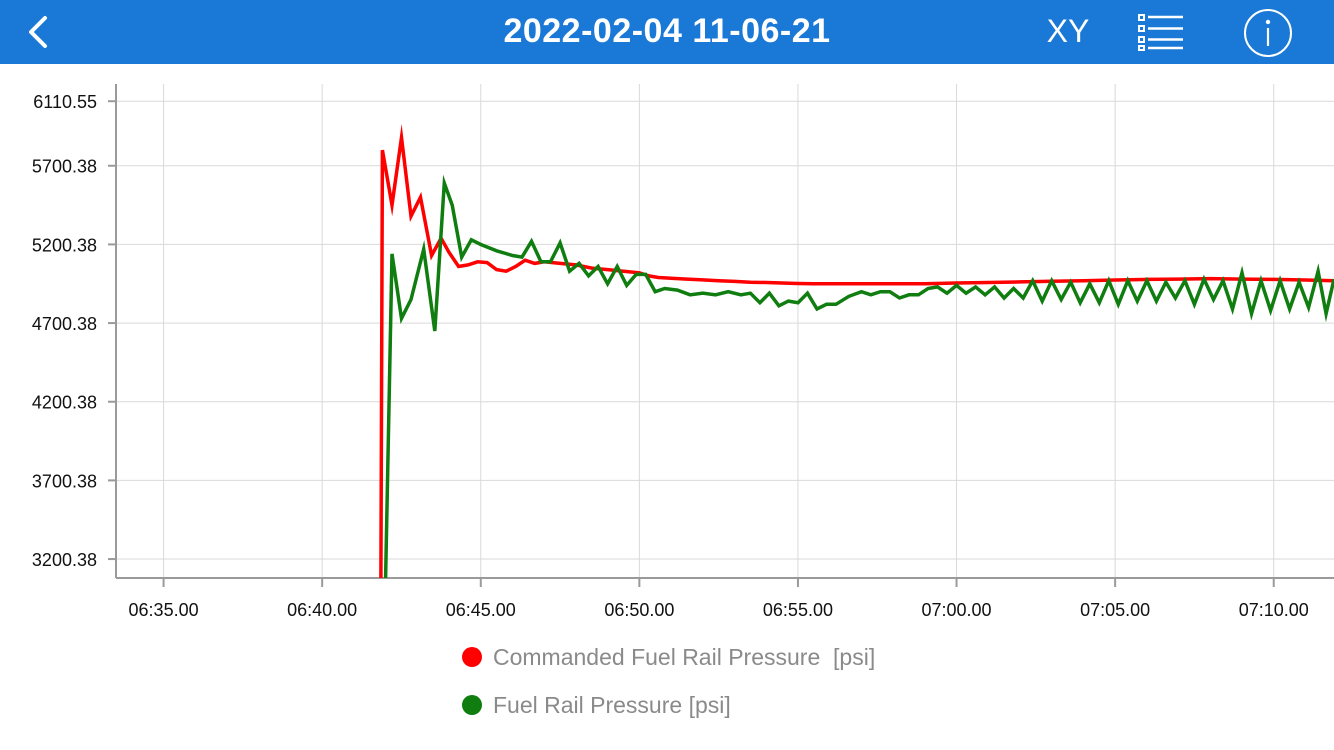 The image size is (1334, 750). I want to click on green-dot-icon, so click(472, 705).